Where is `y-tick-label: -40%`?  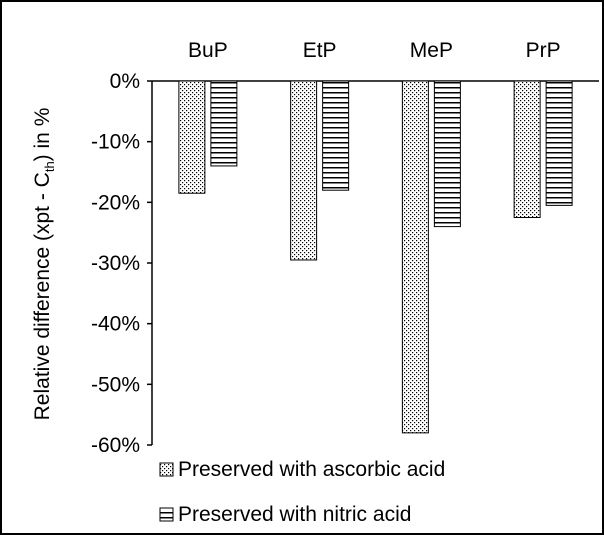 y-tick-label: -40% is located at coordinates (115, 324).